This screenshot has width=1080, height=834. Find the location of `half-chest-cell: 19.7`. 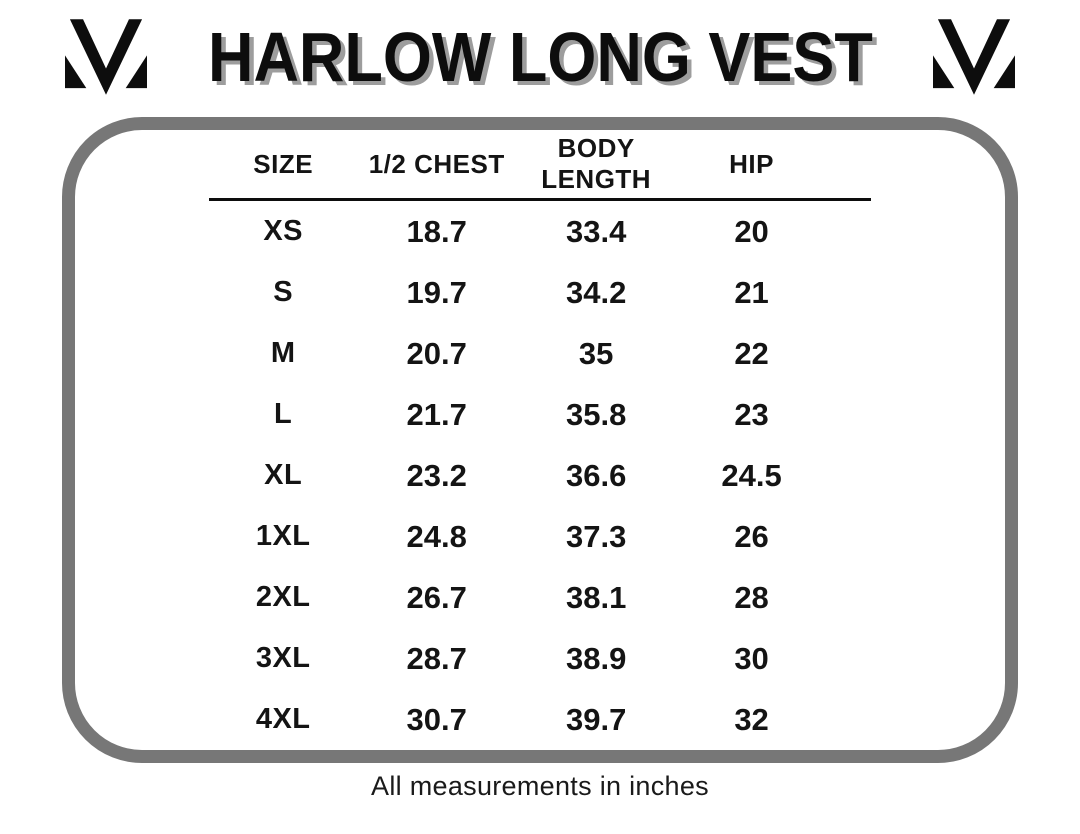

half-chest-cell: 19.7 is located at coordinates (436, 292).